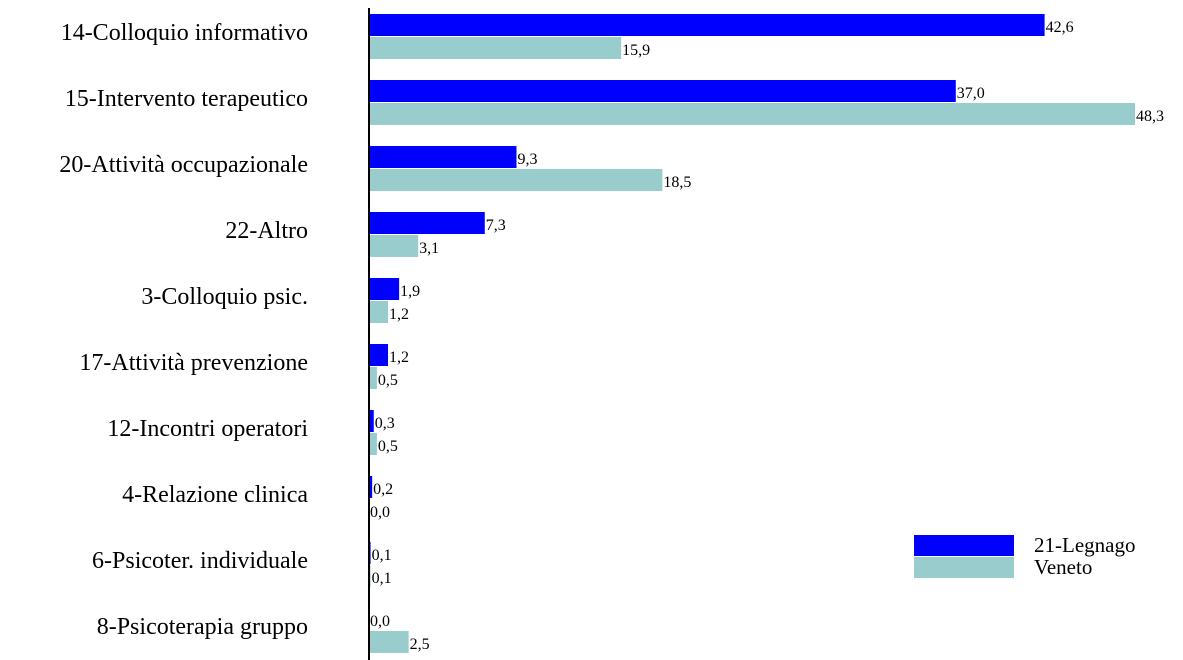 The image size is (1183, 660). I want to click on value-label-veneto-17-attivit-prevenzione: 0,5, so click(388, 380).